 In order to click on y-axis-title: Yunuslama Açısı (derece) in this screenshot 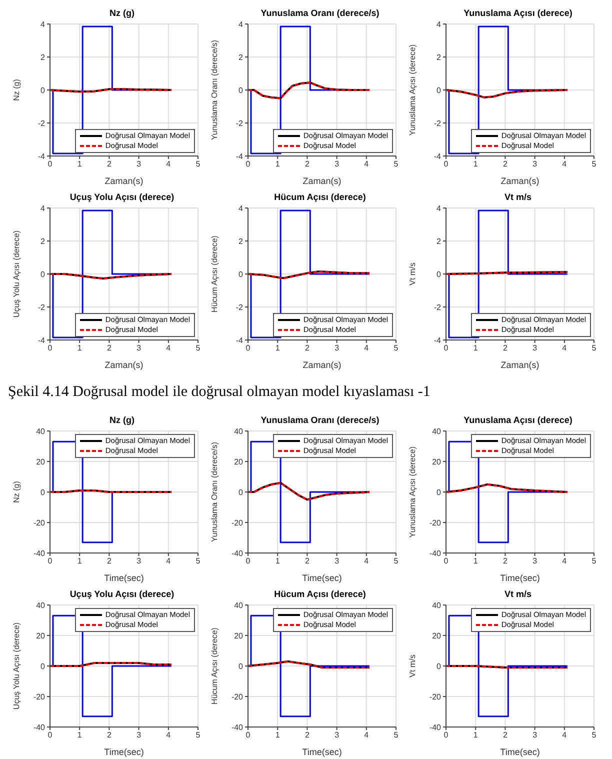, I will do `click(412, 90)`.